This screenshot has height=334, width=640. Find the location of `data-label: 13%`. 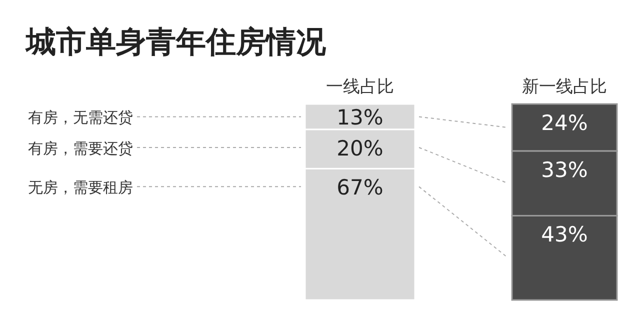

data-label: 13% is located at coordinates (360, 118).